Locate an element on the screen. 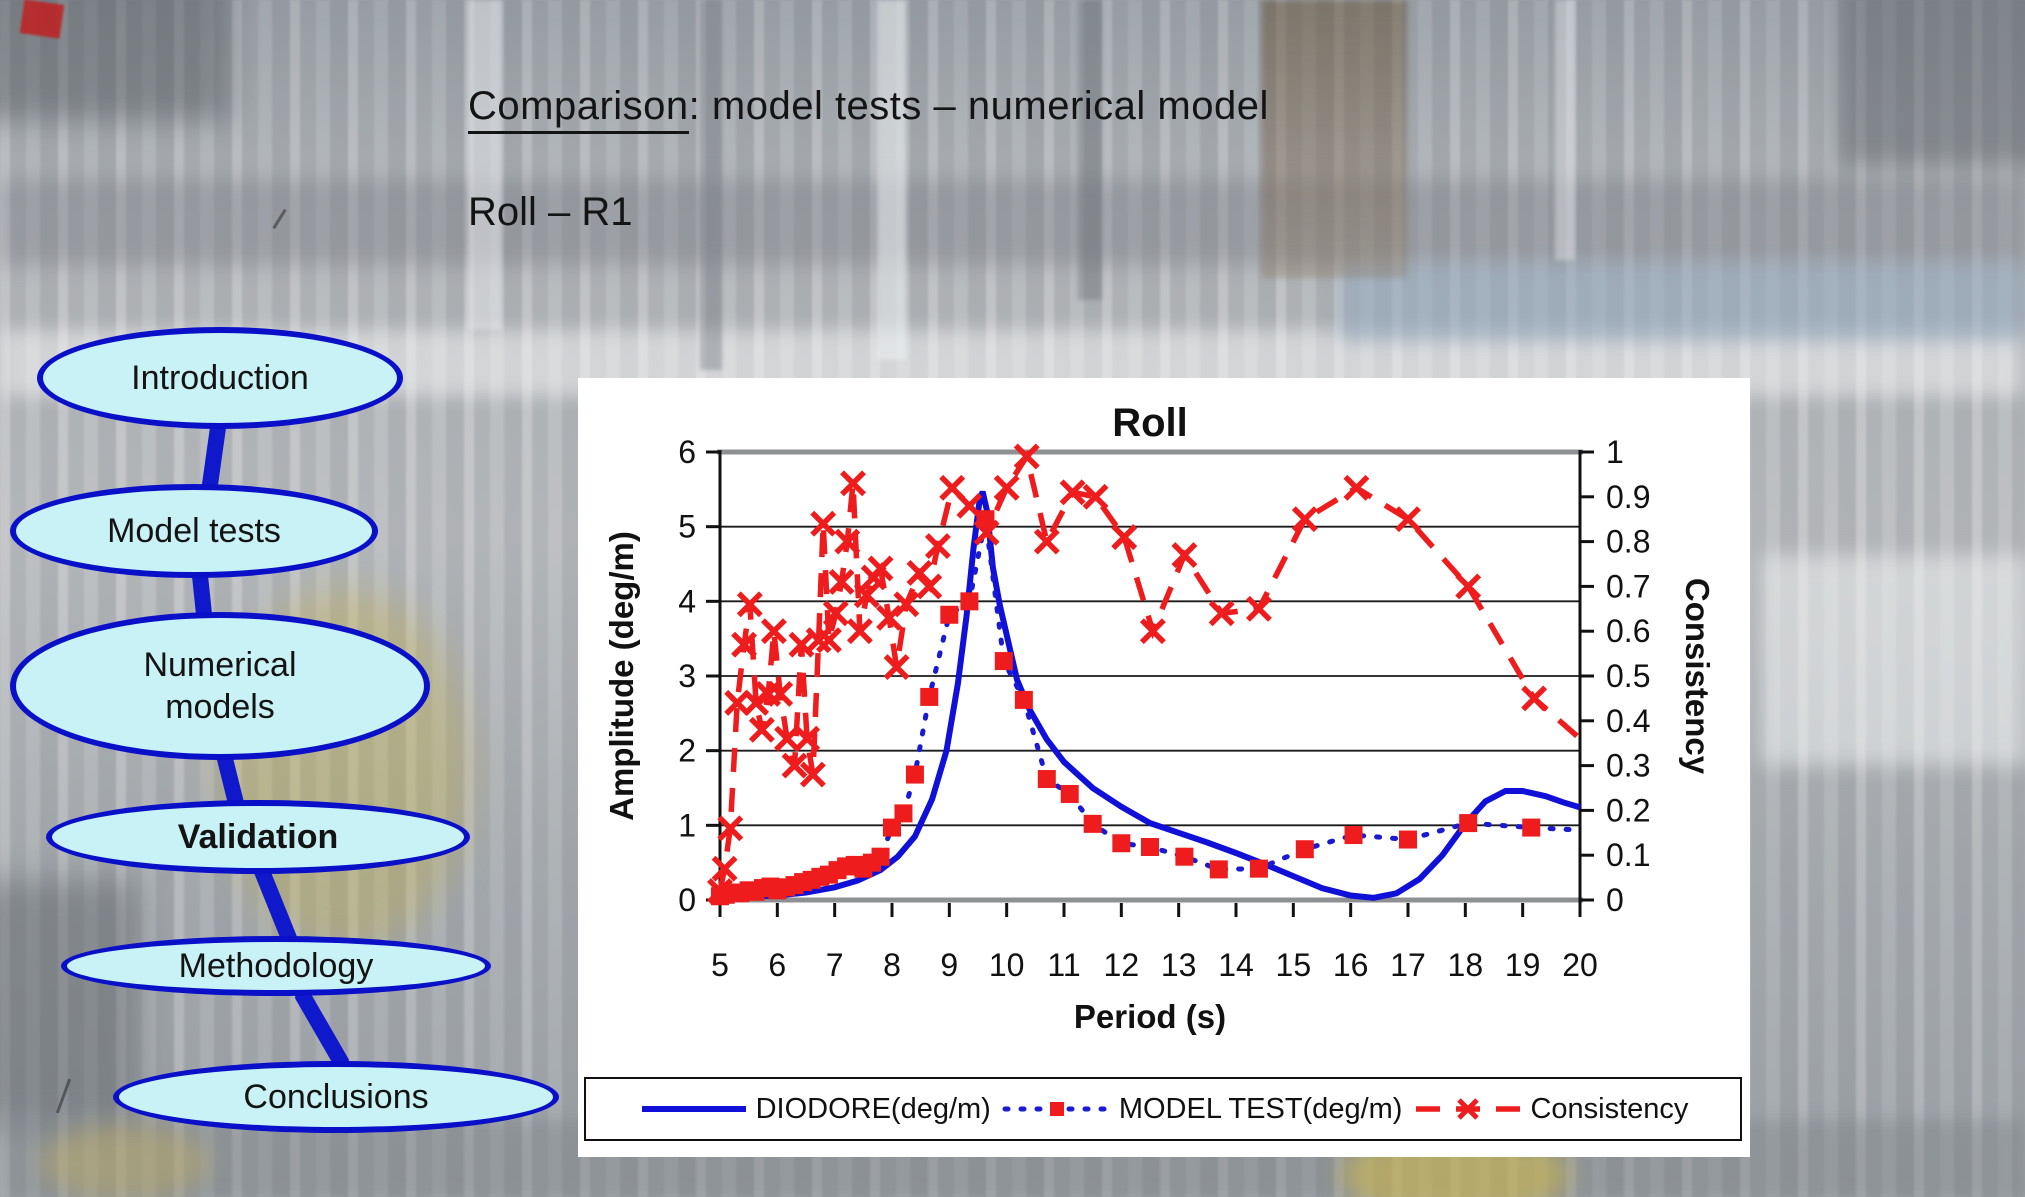 The image size is (2025, 1197). legend-label: MODEL TEST(deg/m) is located at coordinates (1260, 1108).